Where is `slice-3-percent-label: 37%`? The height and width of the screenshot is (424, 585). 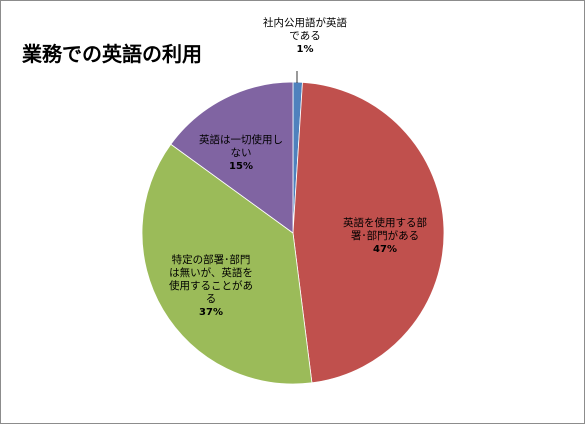
slice-3-percent-label: 37% is located at coordinates (211, 312).